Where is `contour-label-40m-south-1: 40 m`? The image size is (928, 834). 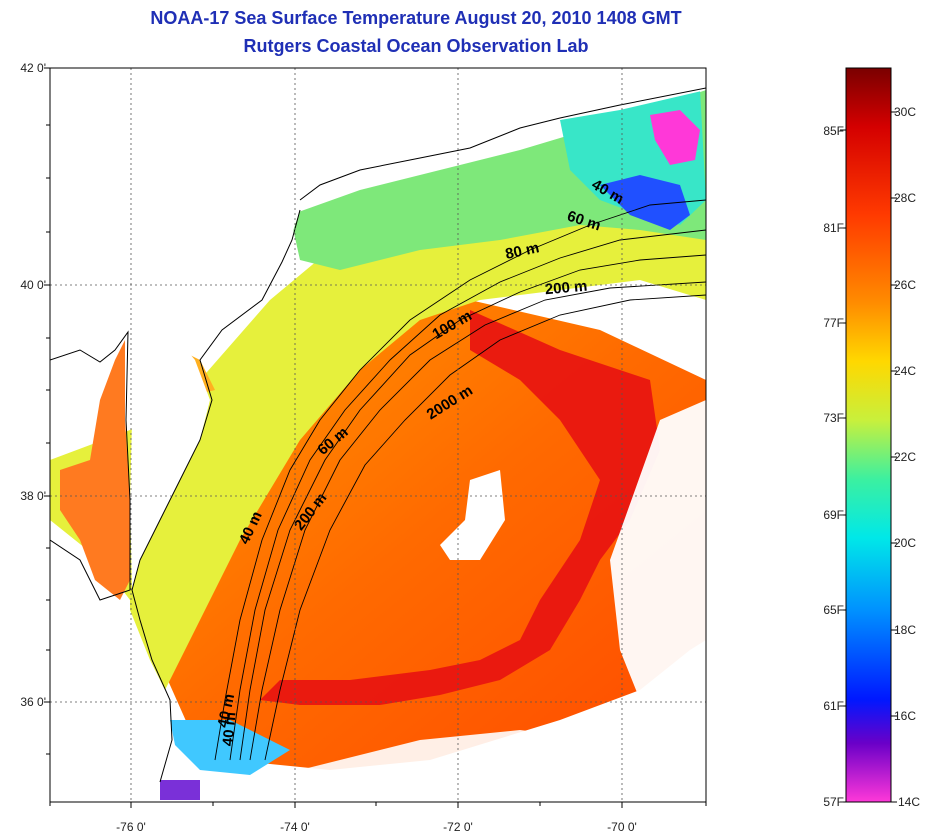 contour-label-40m-south-1: 40 m is located at coordinates (226, 710).